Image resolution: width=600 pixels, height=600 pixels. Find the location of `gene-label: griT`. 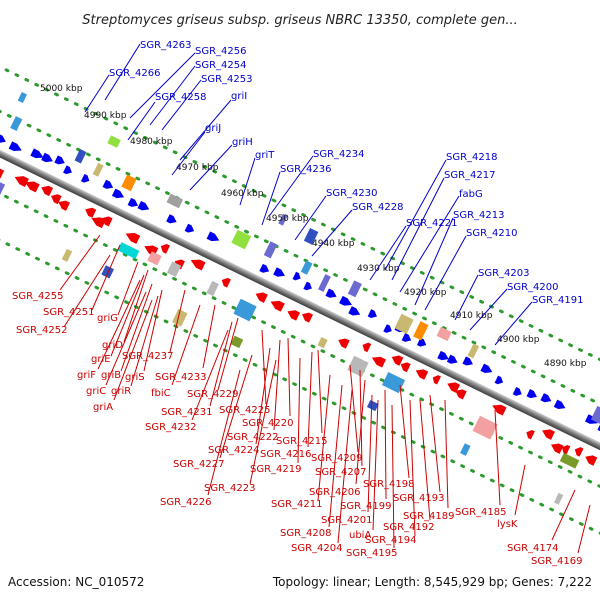

gene-label: griT is located at coordinates (265, 155).